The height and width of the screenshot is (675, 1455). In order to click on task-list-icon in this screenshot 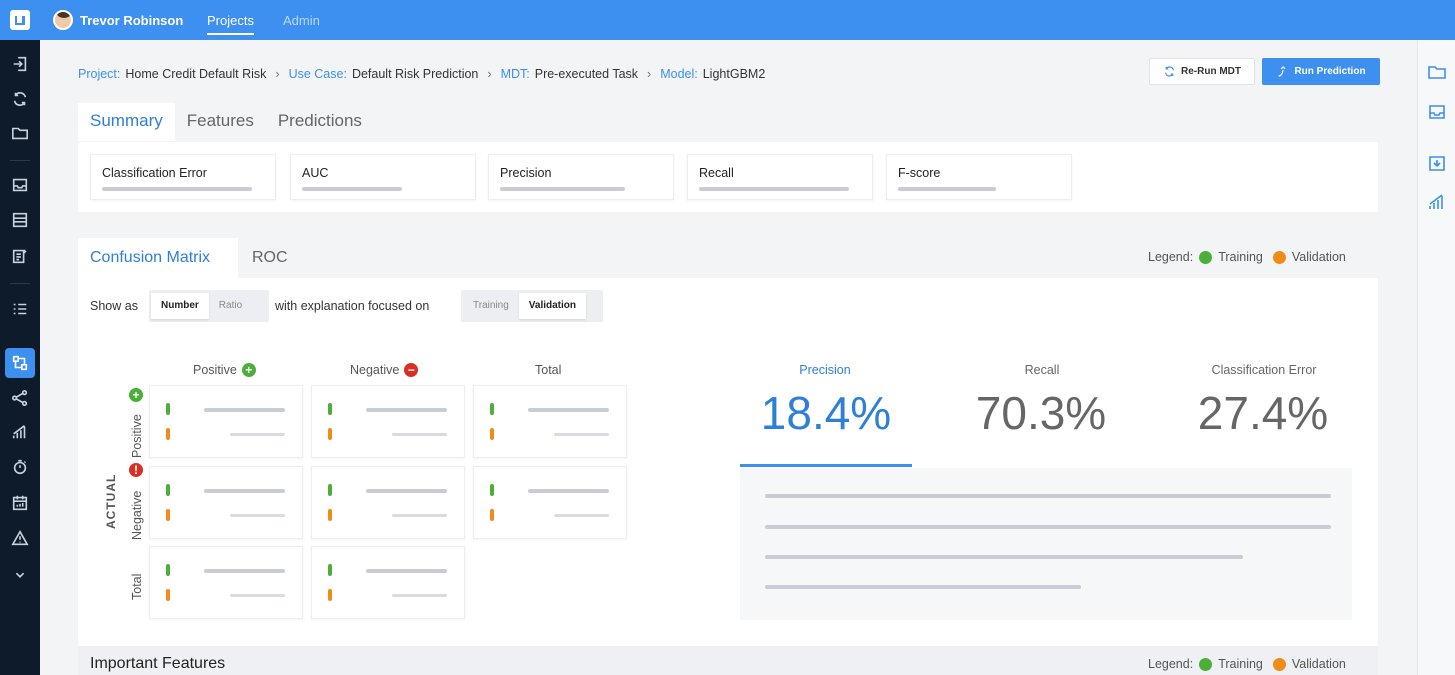, I will do `click(20, 256)`.